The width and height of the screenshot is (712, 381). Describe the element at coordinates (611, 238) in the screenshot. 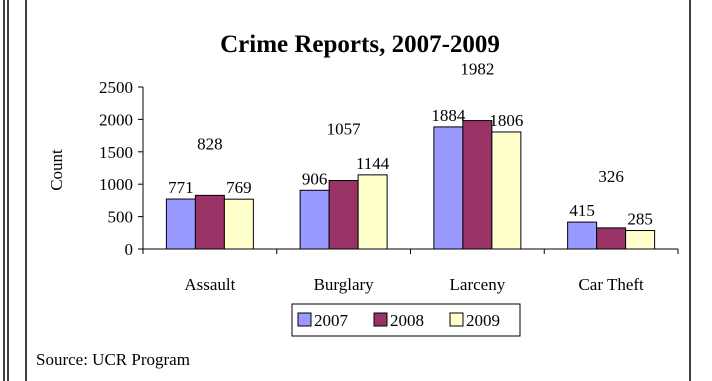

I see `bar-2008-car-theft` at that location.